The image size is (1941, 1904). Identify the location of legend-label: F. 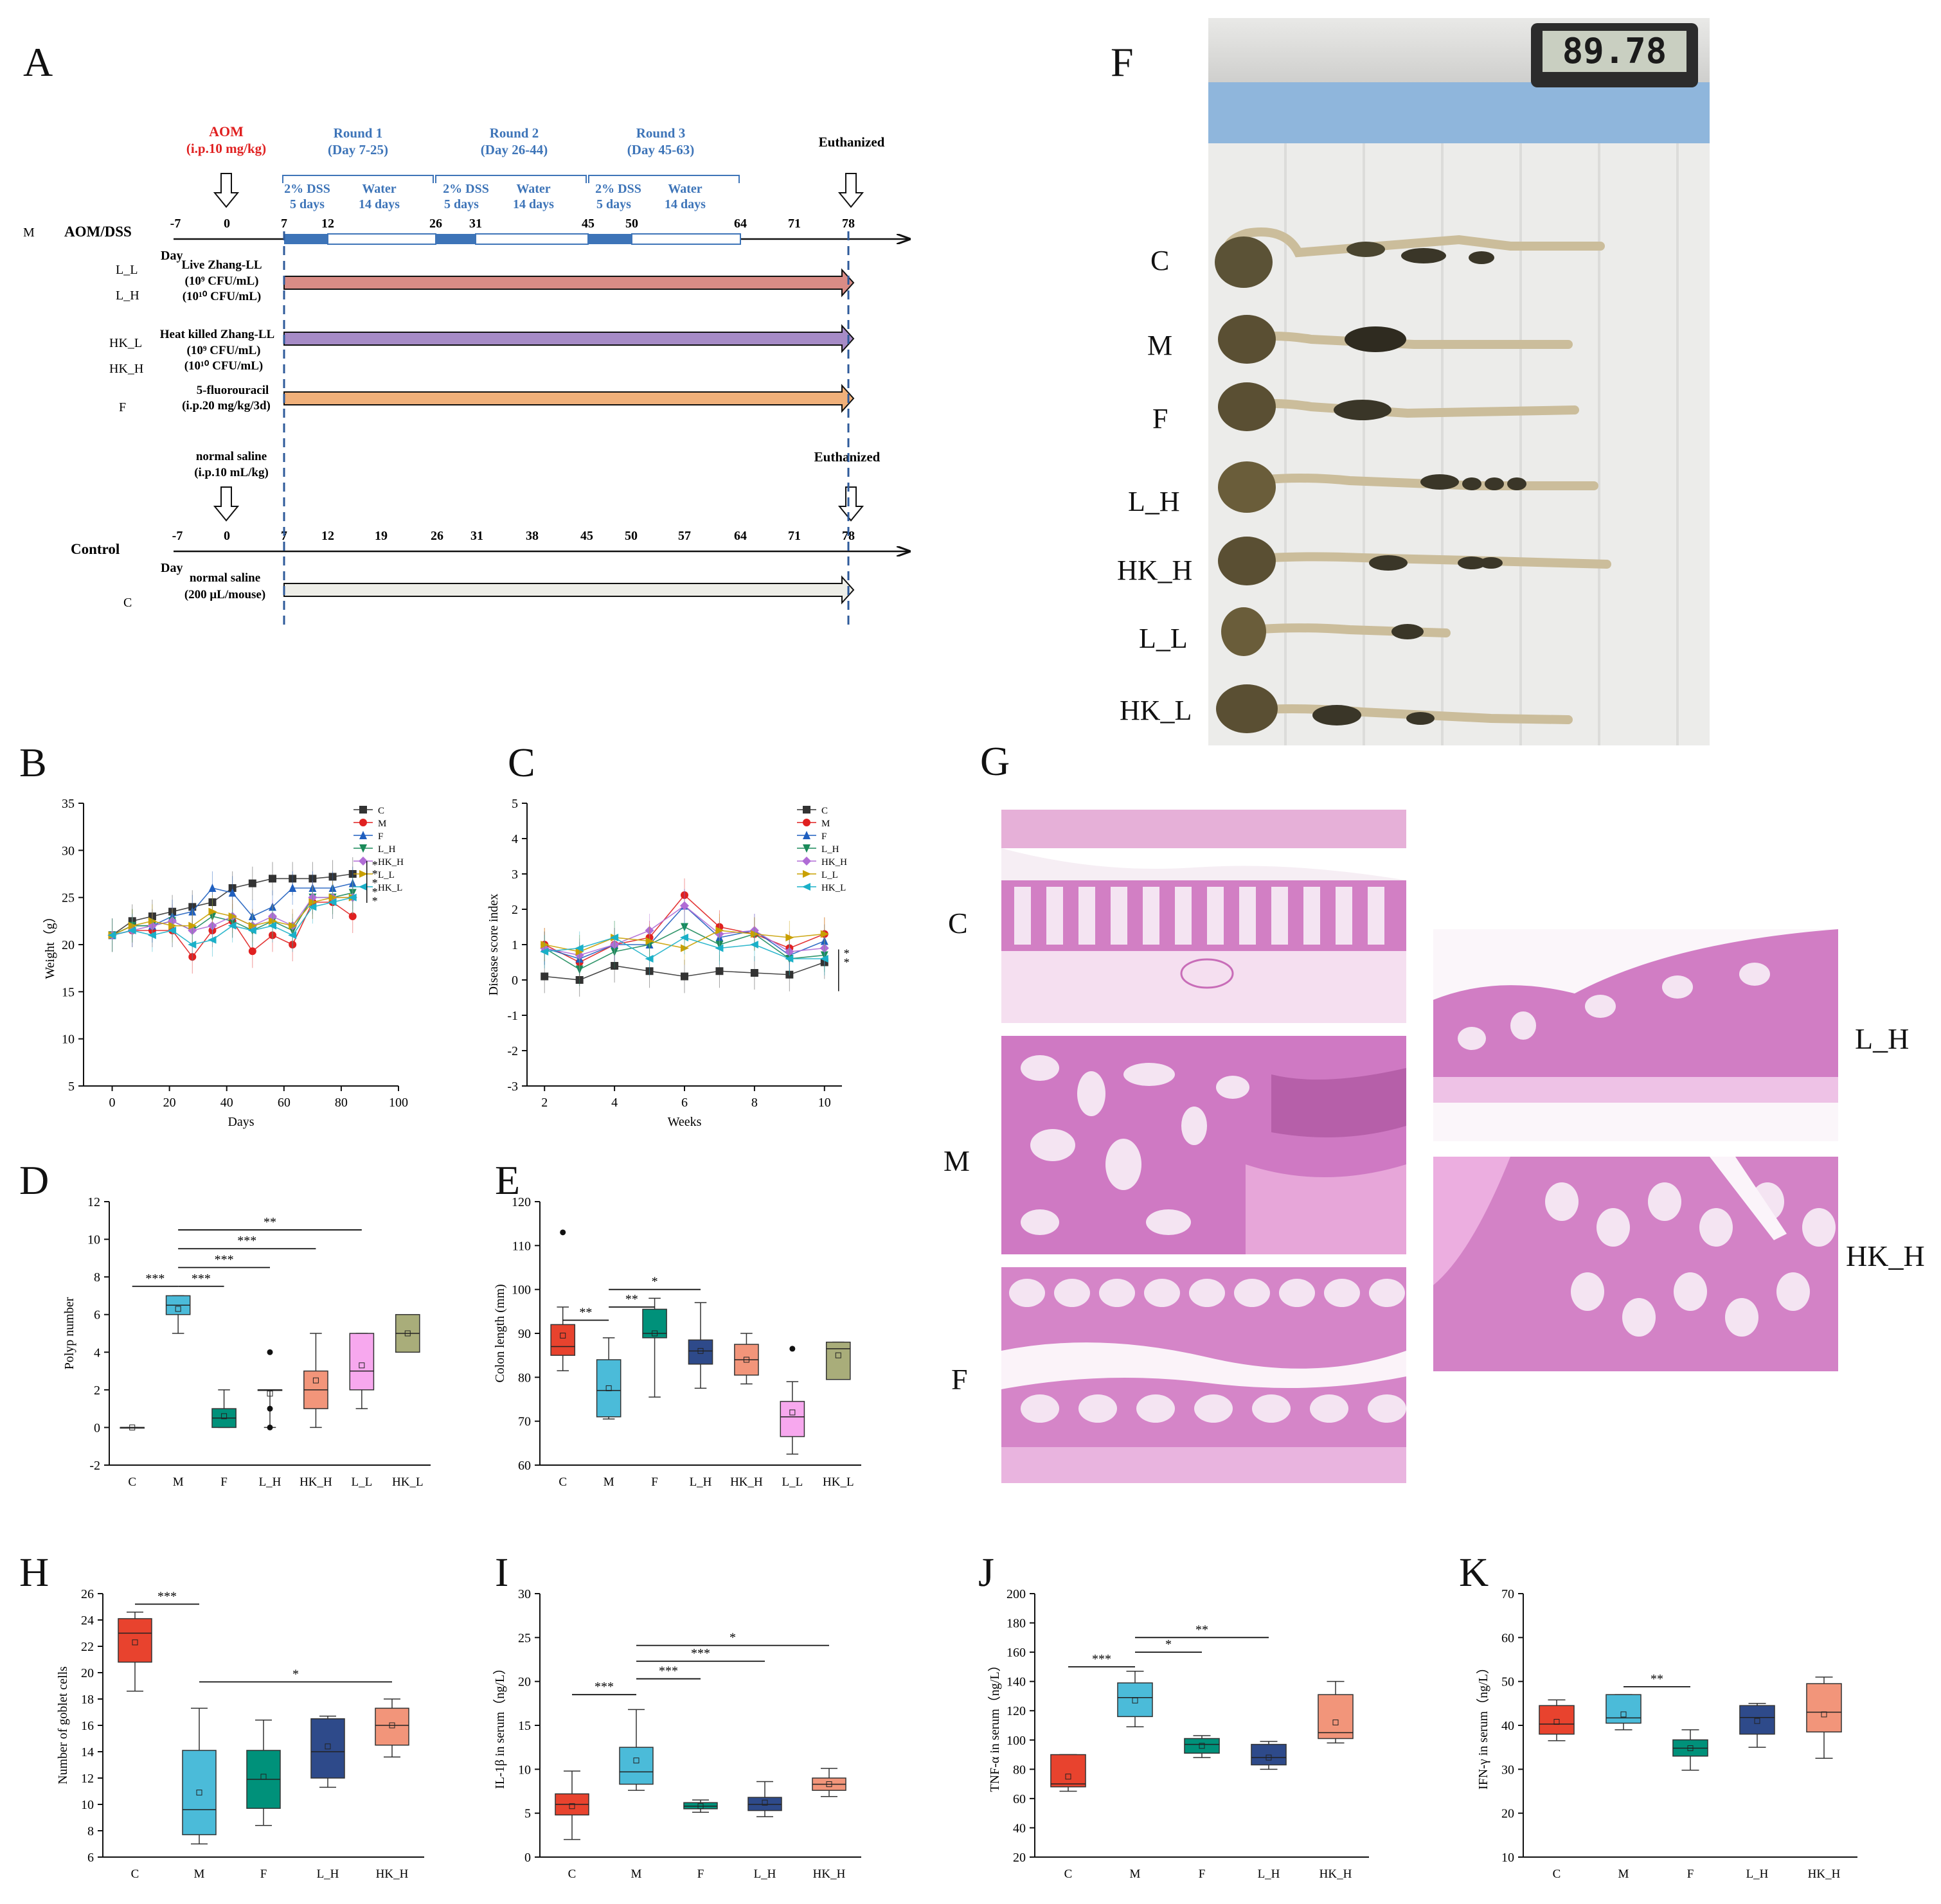
(380, 837).